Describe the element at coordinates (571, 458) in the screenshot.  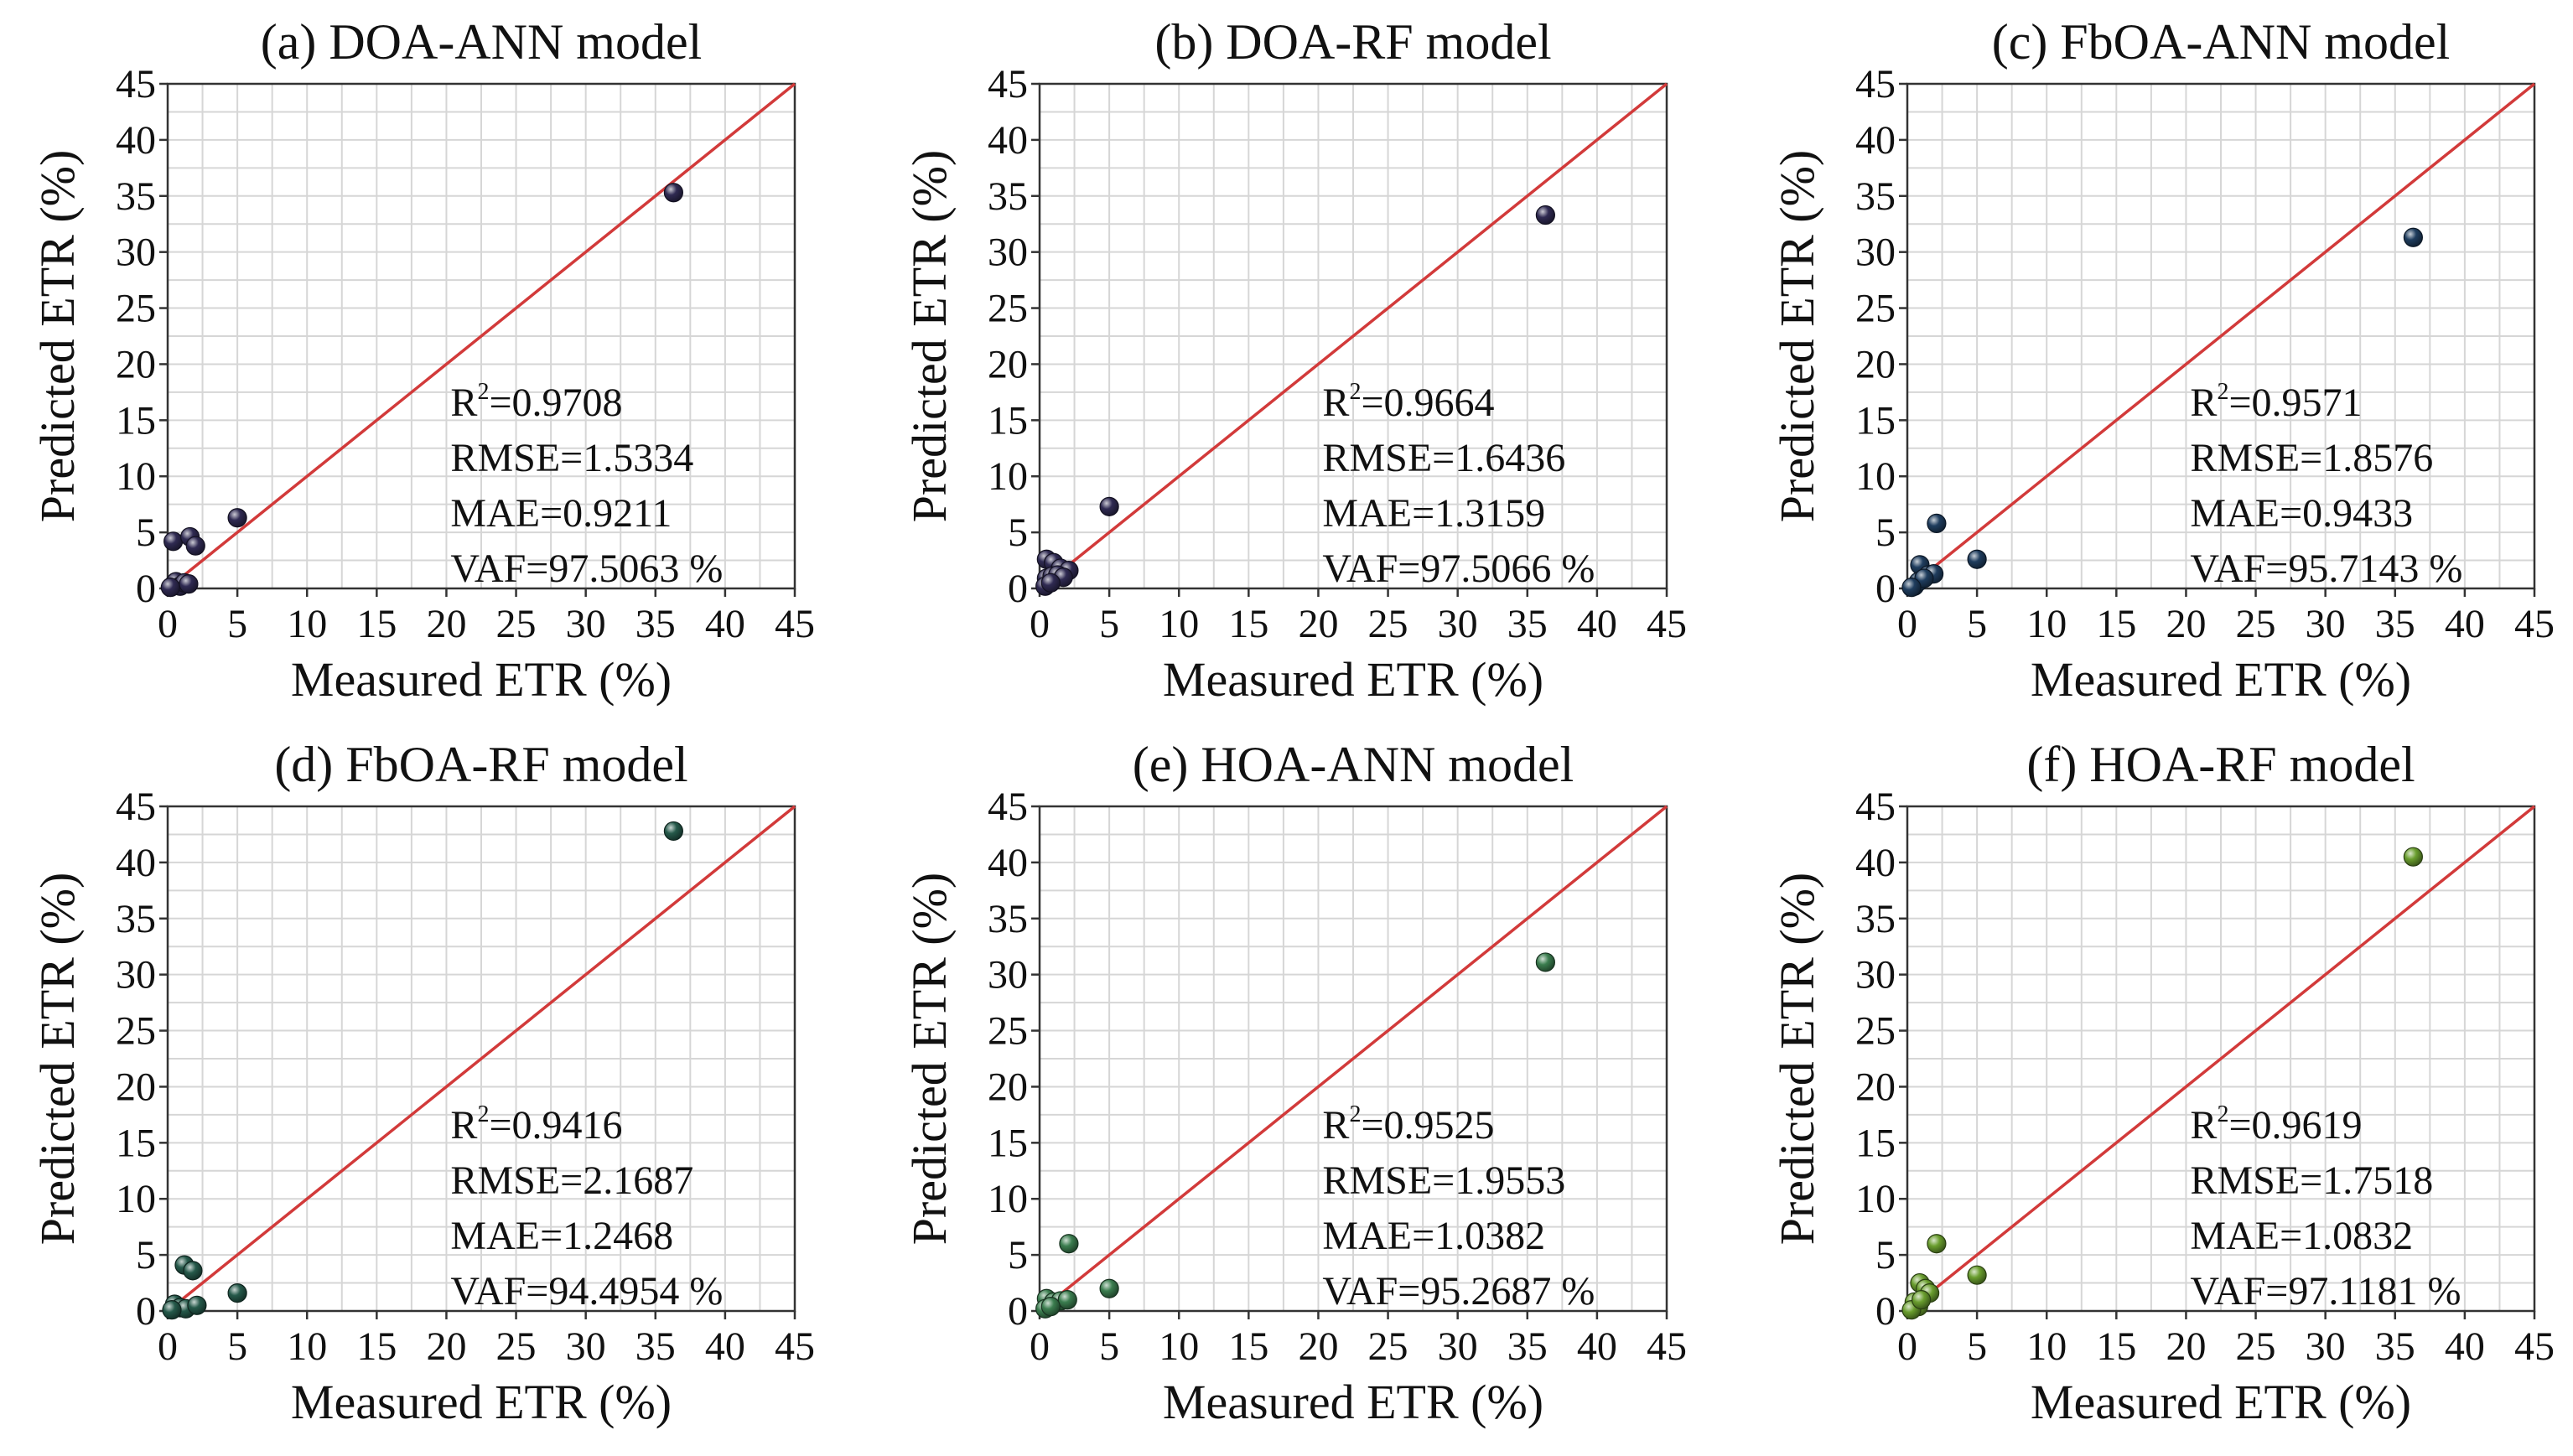
I see `stat-text: RMSE=1.5334` at that location.